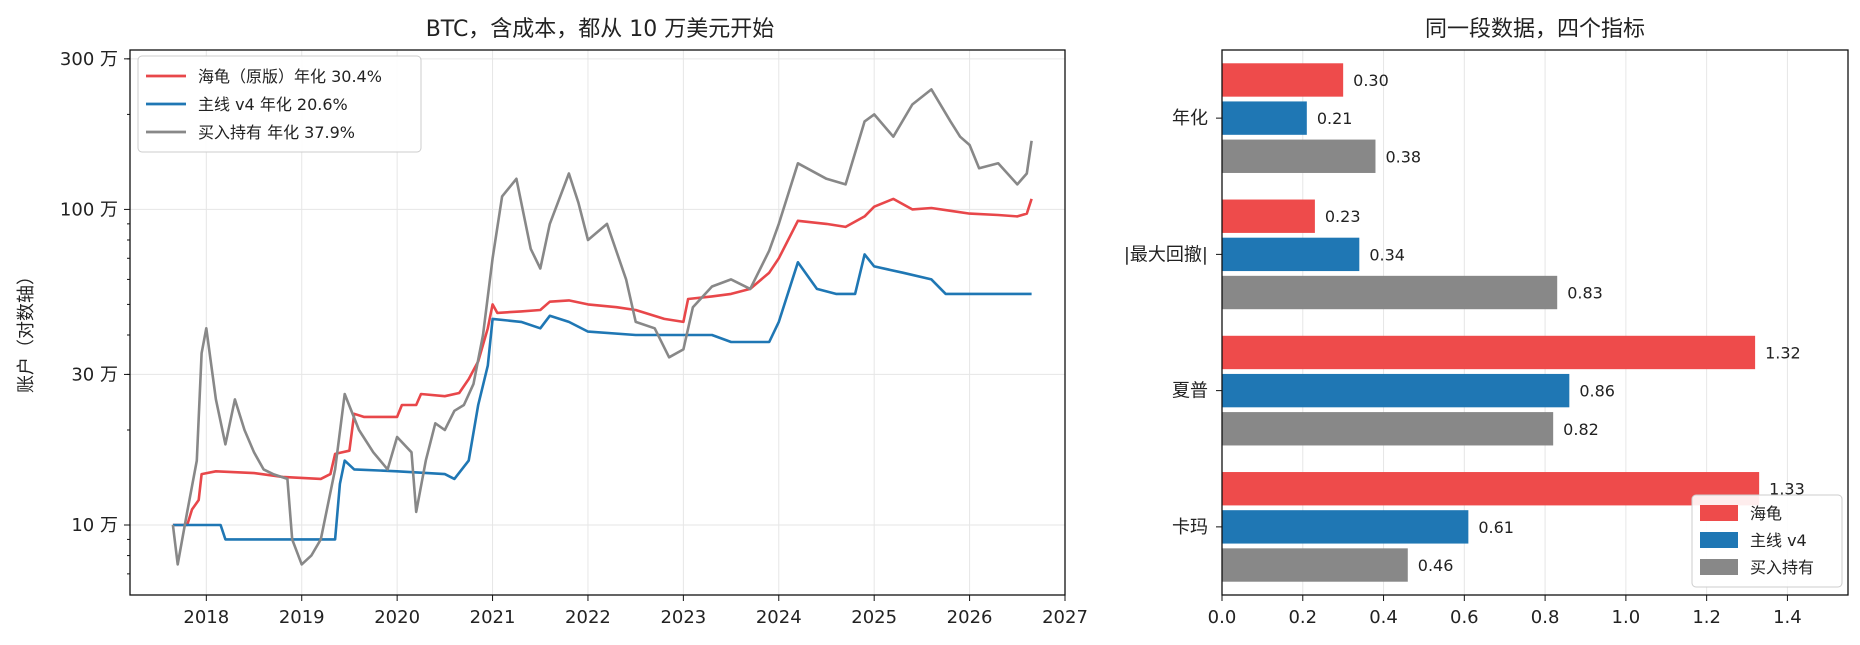 The height and width of the screenshot is (645, 1860). I want to click on bar-value-label-2-1: 0.86, so click(1597, 391).